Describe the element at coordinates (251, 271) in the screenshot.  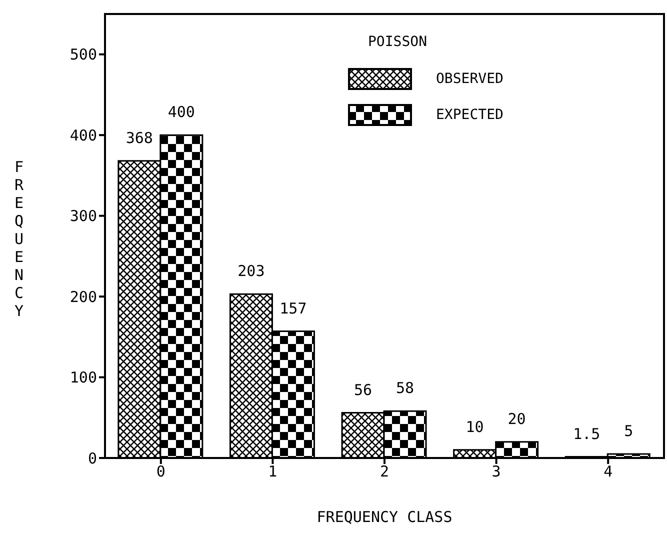
I see `data-label: 203` at that location.